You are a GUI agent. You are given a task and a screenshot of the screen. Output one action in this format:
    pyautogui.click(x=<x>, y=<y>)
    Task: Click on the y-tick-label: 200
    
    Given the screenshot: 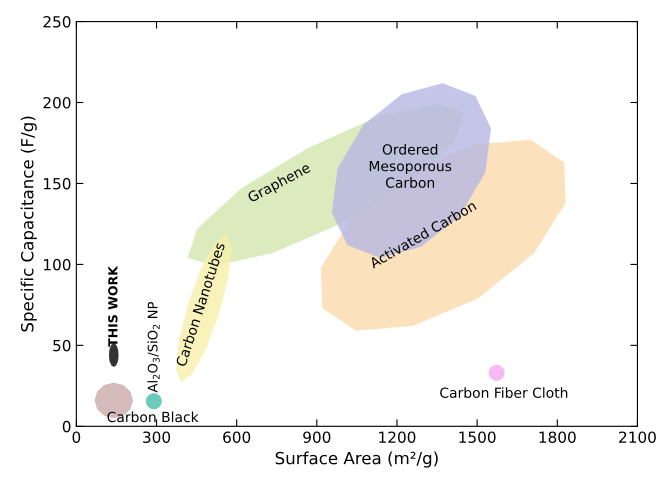 What is the action you would take?
    pyautogui.click(x=56, y=102)
    